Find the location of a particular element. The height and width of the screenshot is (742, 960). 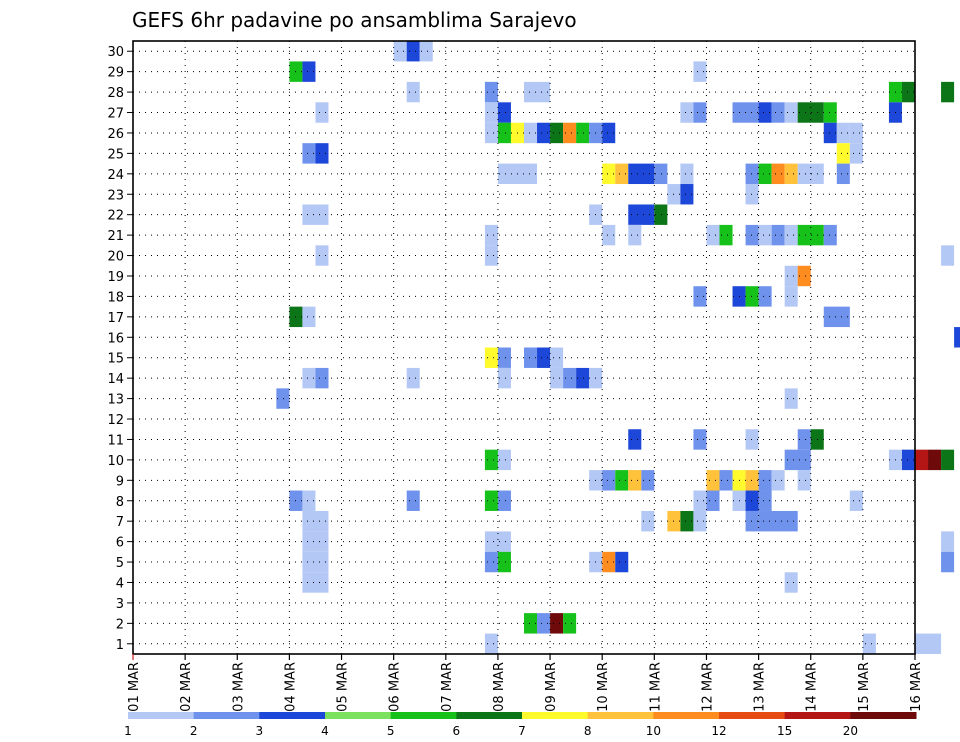

colorbar: 1 2 3 4 5 6 7 8 10 12 15 20 is located at coordinates (520, 725).